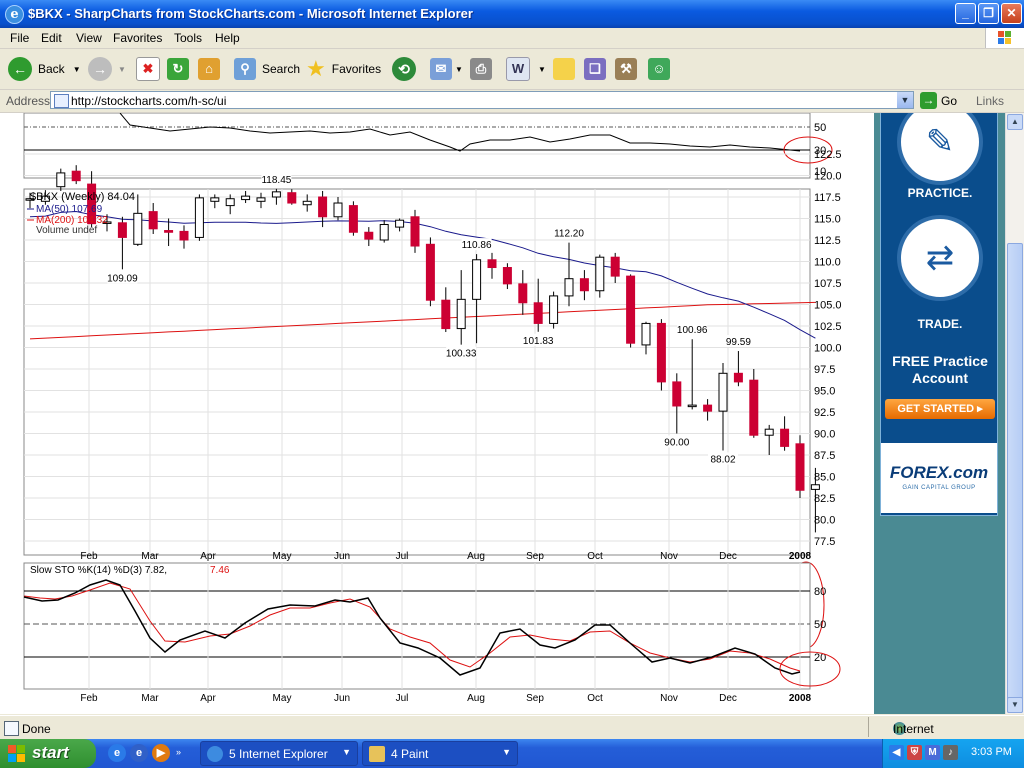 The height and width of the screenshot is (768, 1024). I want to click on refresh-icon: ↻, so click(178, 69).